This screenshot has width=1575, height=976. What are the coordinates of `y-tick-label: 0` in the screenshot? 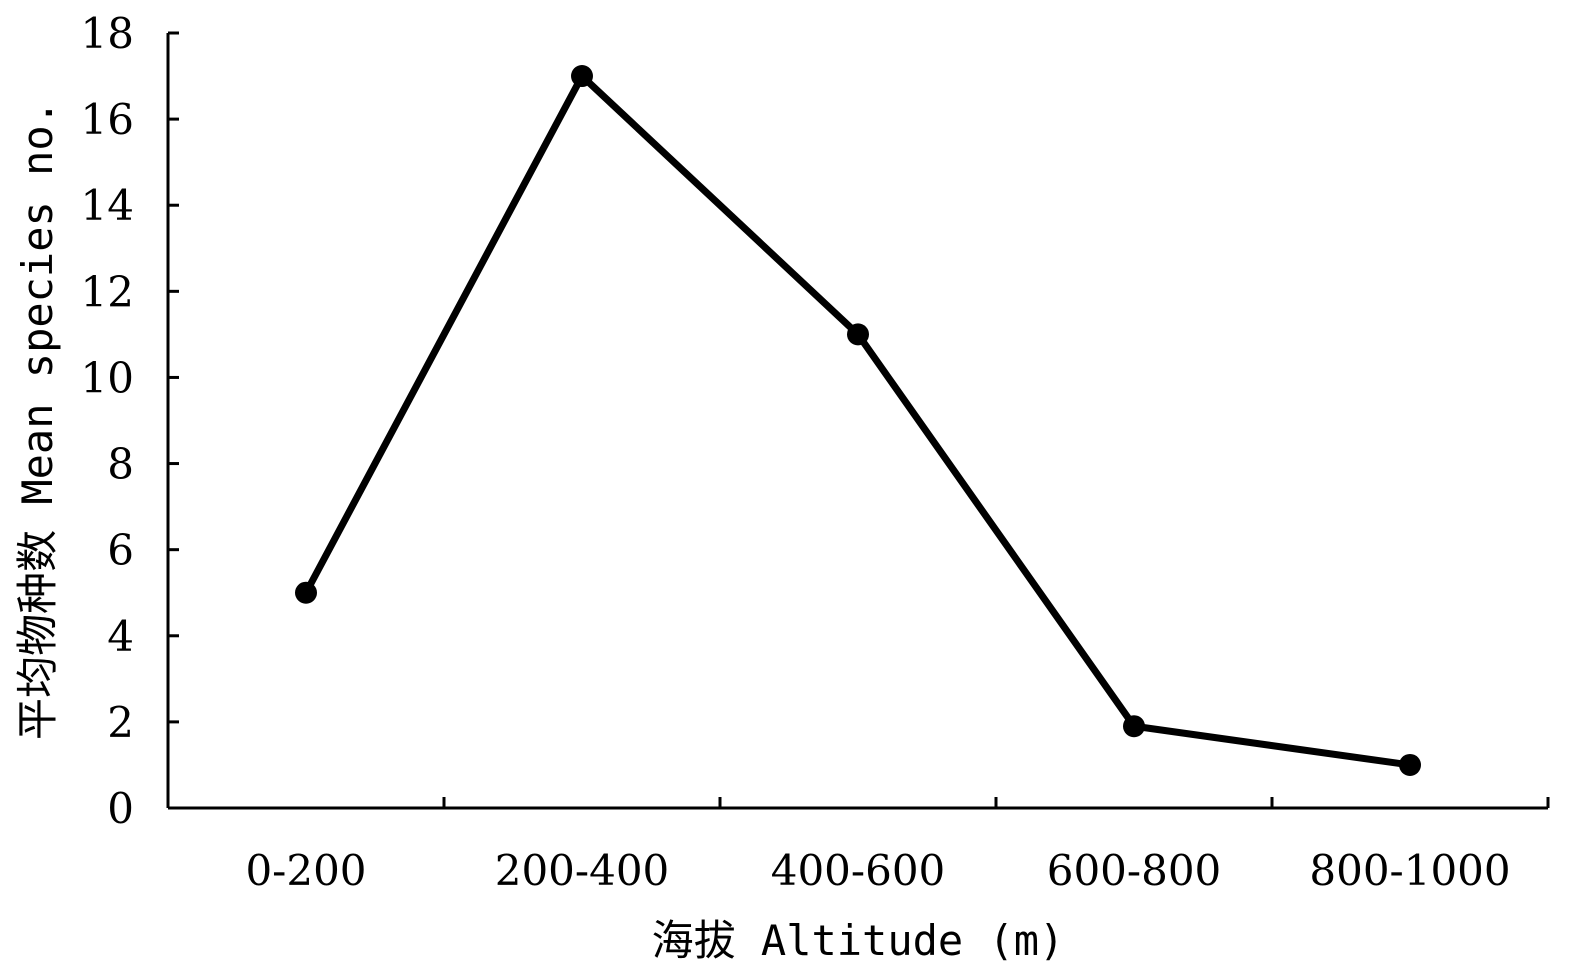 It's located at (120, 808).